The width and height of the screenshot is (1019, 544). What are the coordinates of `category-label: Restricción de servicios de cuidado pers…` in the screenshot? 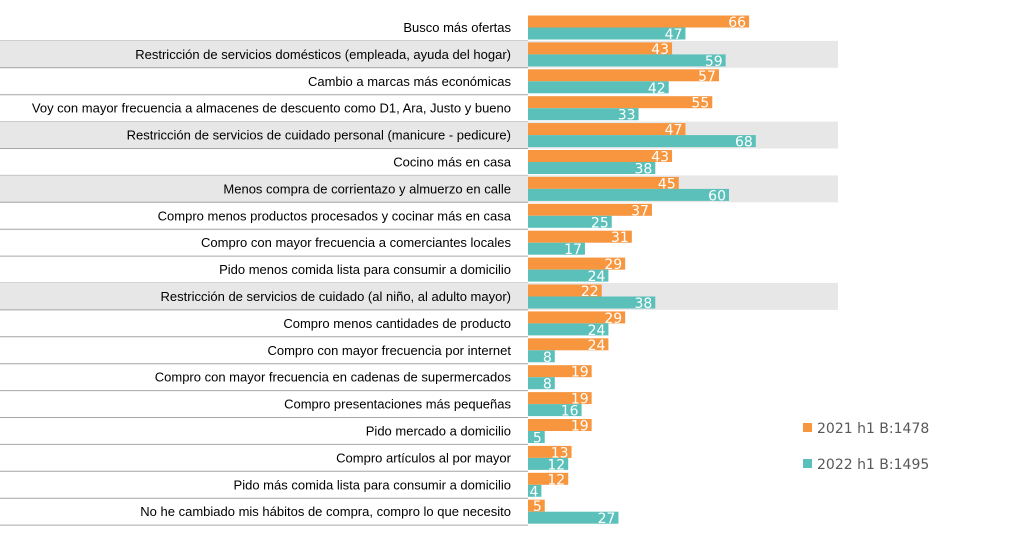 It's located at (319, 135).